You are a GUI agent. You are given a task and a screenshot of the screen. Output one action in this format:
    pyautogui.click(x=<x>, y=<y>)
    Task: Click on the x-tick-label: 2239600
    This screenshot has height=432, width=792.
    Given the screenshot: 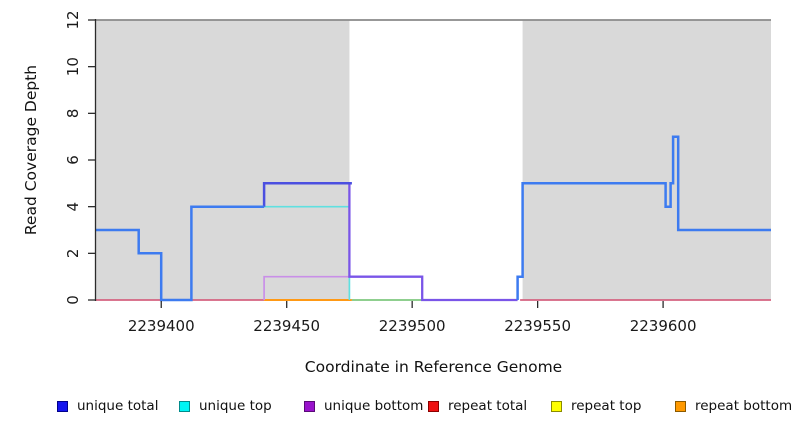 What is the action you would take?
    pyautogui.click(x=663, y=326)
    